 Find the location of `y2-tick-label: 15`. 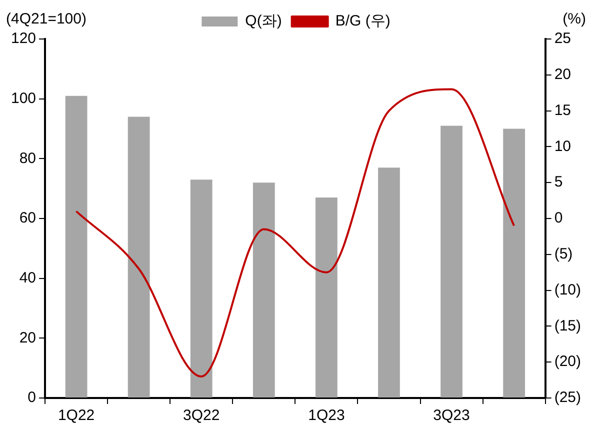

y2-tick-label: 15 is located at coordinates (563, 110).